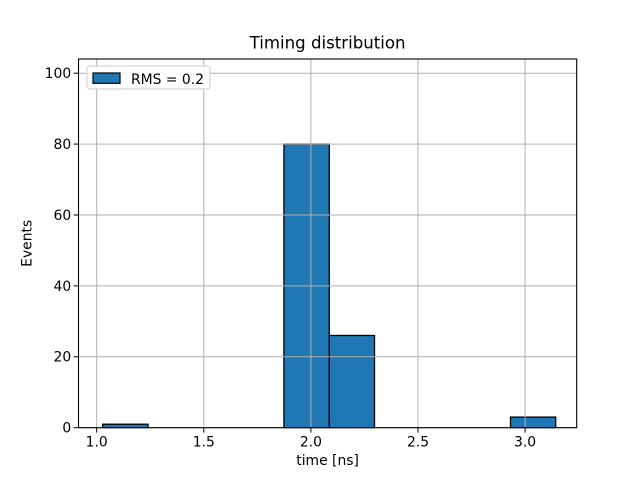 Image resolution: width=640 pixels, height=480 pixels. I want to click on x-tick-label: 1.0, so click(97, 443).